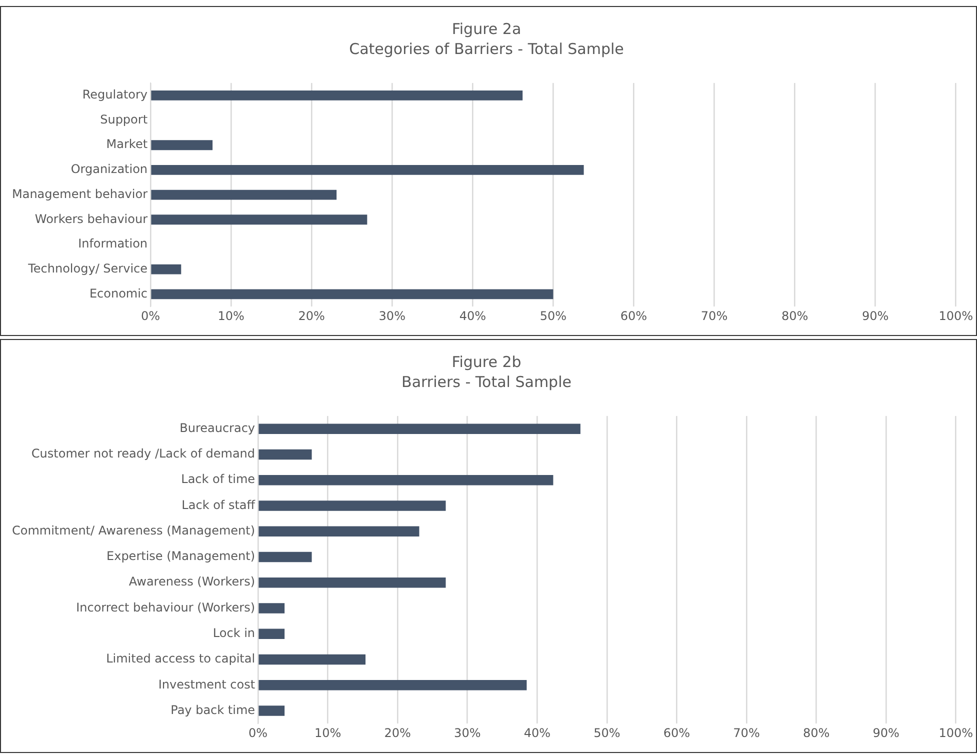  What do you see at coordinates (181, 556) in the screenshot?
I see `y-tick-label: Expertise (Management)` at bounding box center [181, 556].